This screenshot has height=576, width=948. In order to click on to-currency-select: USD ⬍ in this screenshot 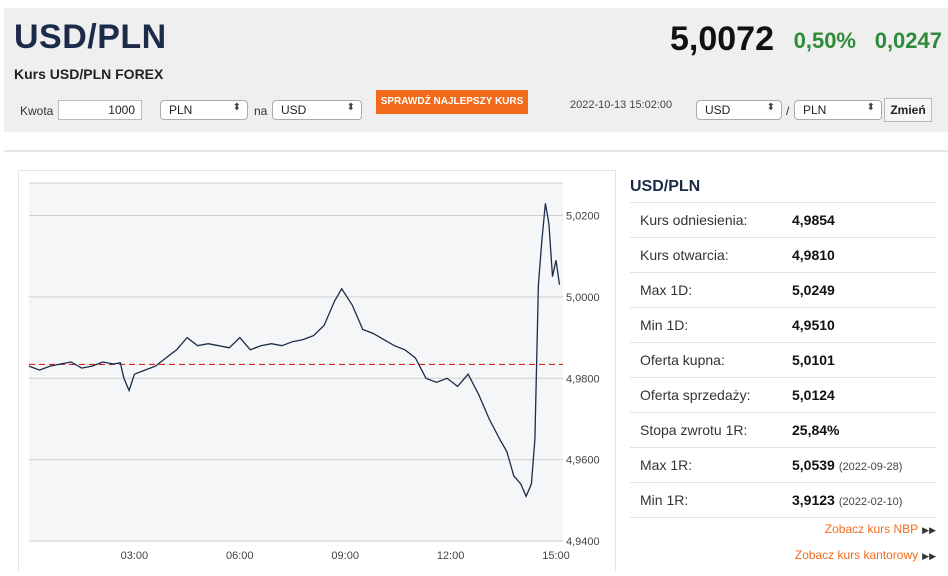, I will do `click(317, 110)`.